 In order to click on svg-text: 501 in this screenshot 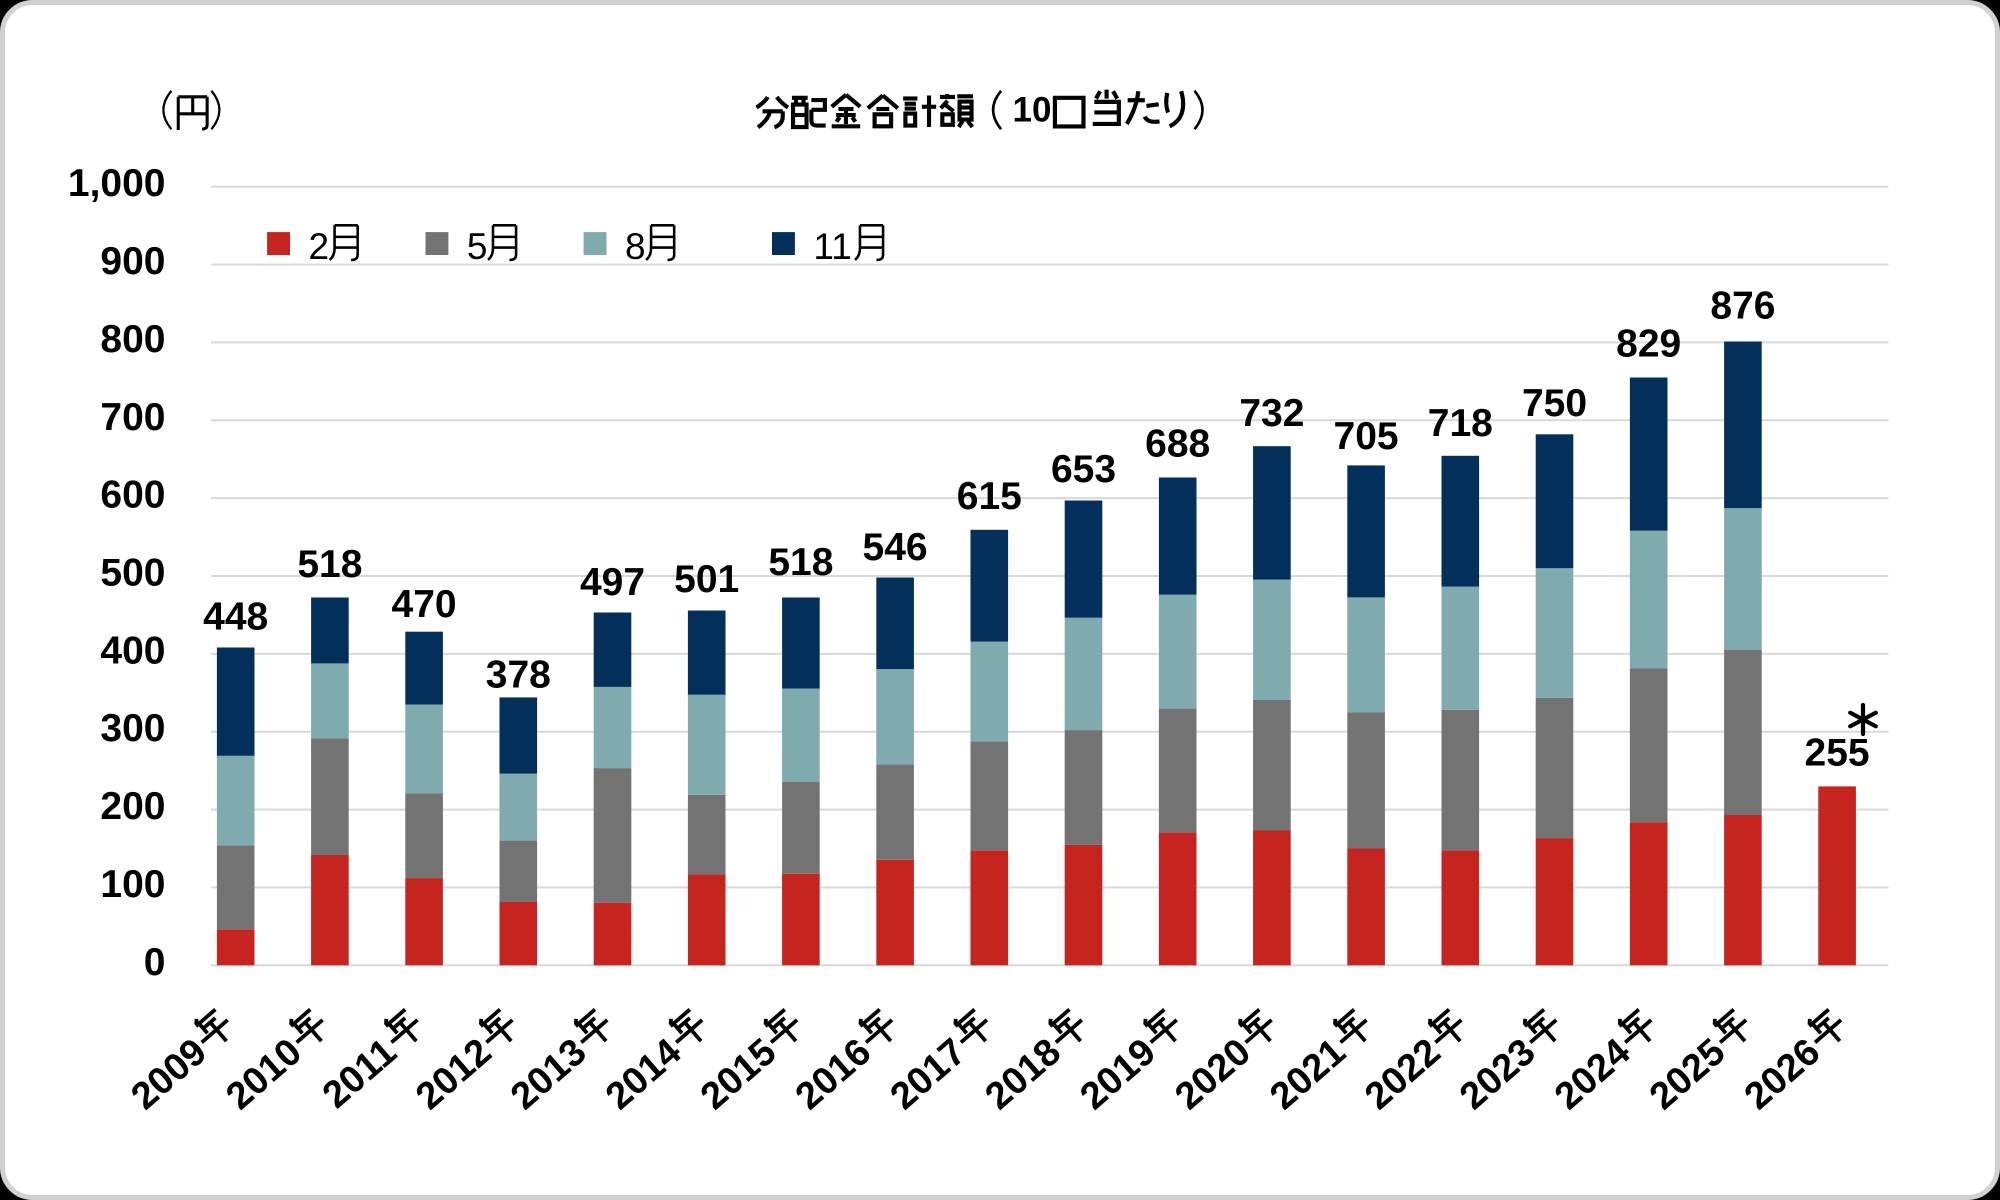, I will do `click(706, 579)`.